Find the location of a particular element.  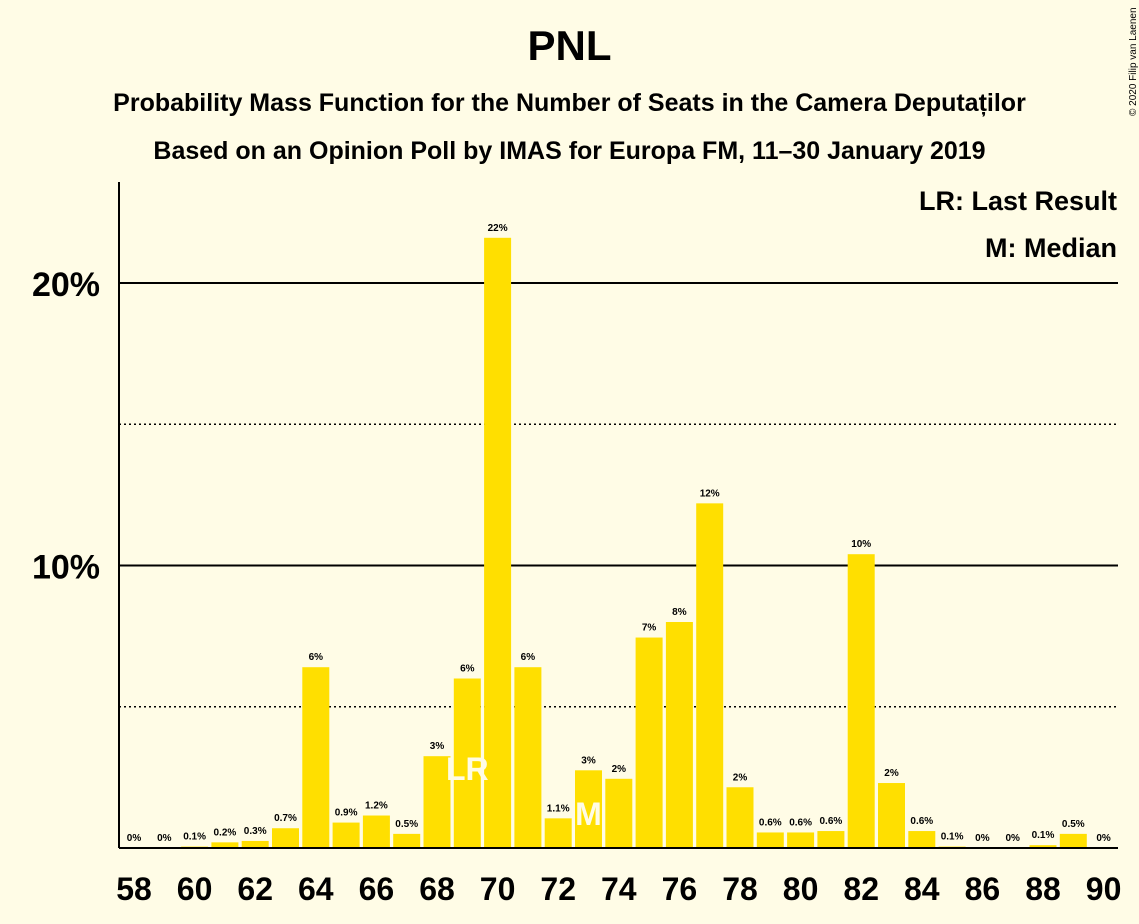

value-label-59: 0% is located at coordinates (164, 838).